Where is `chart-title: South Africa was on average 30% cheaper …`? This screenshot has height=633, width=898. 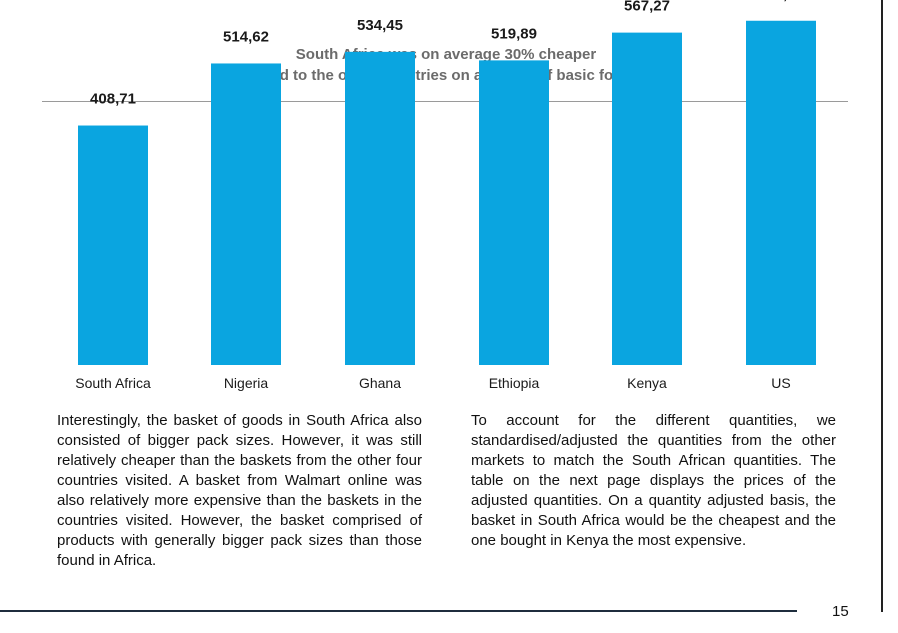
chart-title: South Africa was on average 30% cheaper … is located at coordinates (446, 65).